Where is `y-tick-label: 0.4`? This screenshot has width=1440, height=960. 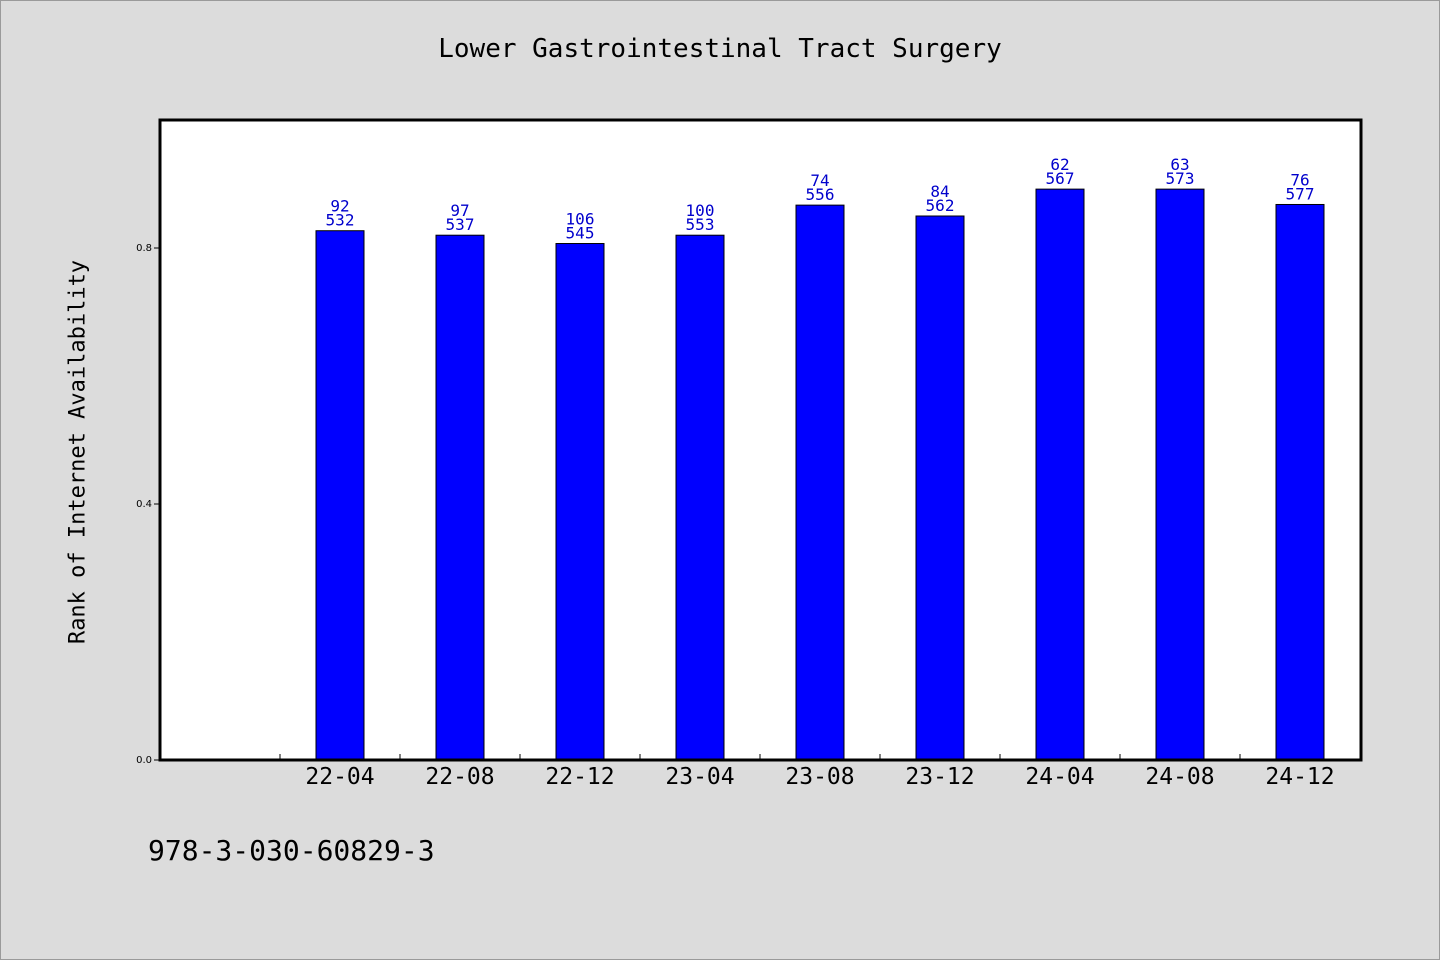
y-tick-label: 0.4 is located at coordinates (144, 504).